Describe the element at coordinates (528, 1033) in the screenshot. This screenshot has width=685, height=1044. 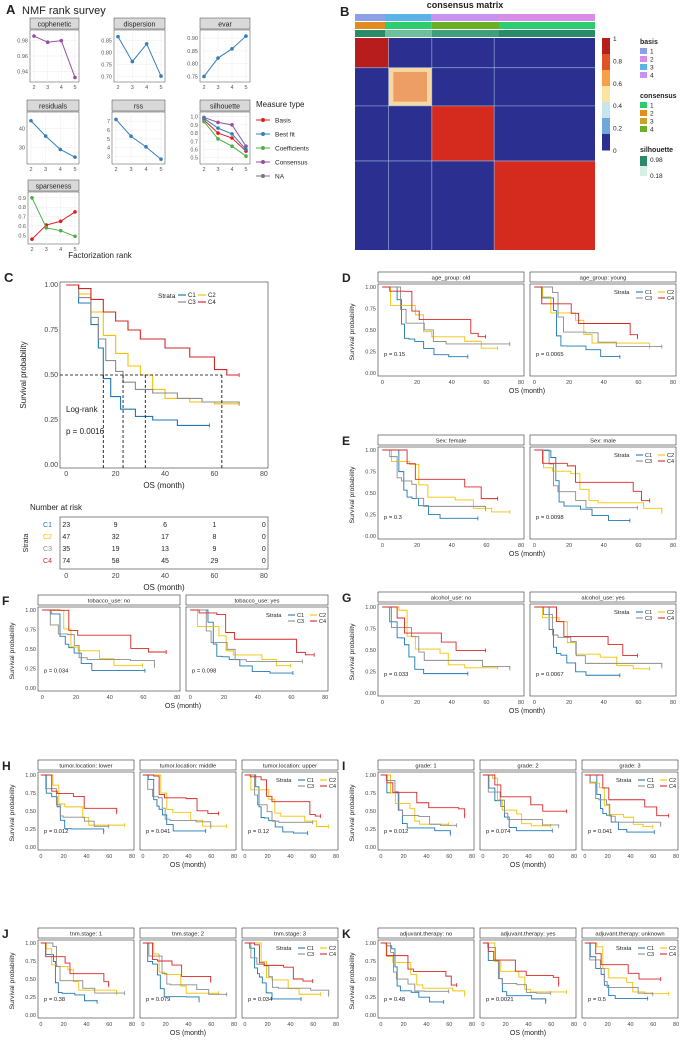
I see `x-axis-label: OS (month)` at that location.